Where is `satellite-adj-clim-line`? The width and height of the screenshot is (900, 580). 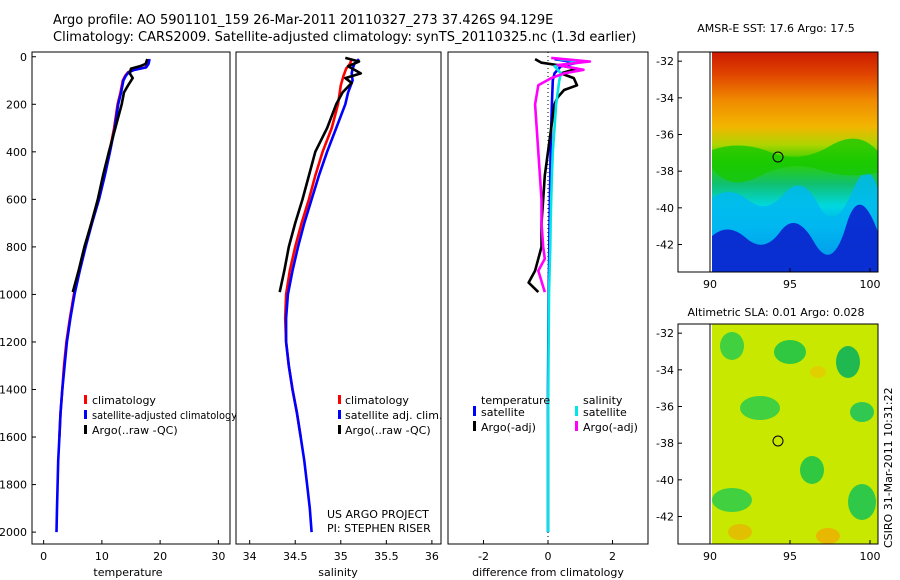
satellite-adj-clim-line is located at coordinates (322, 295).